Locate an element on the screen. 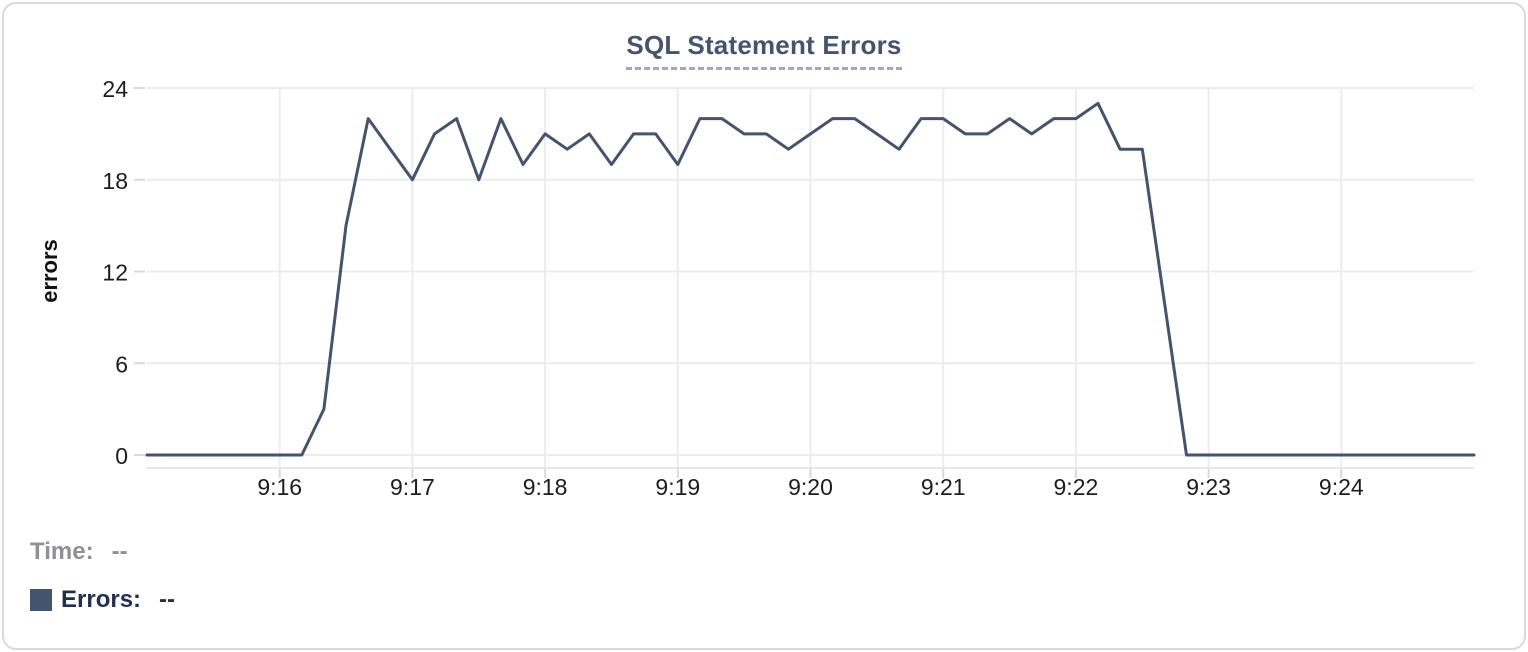  x-axis-tick-label: 9:18 is located at coordinates (545, 487).